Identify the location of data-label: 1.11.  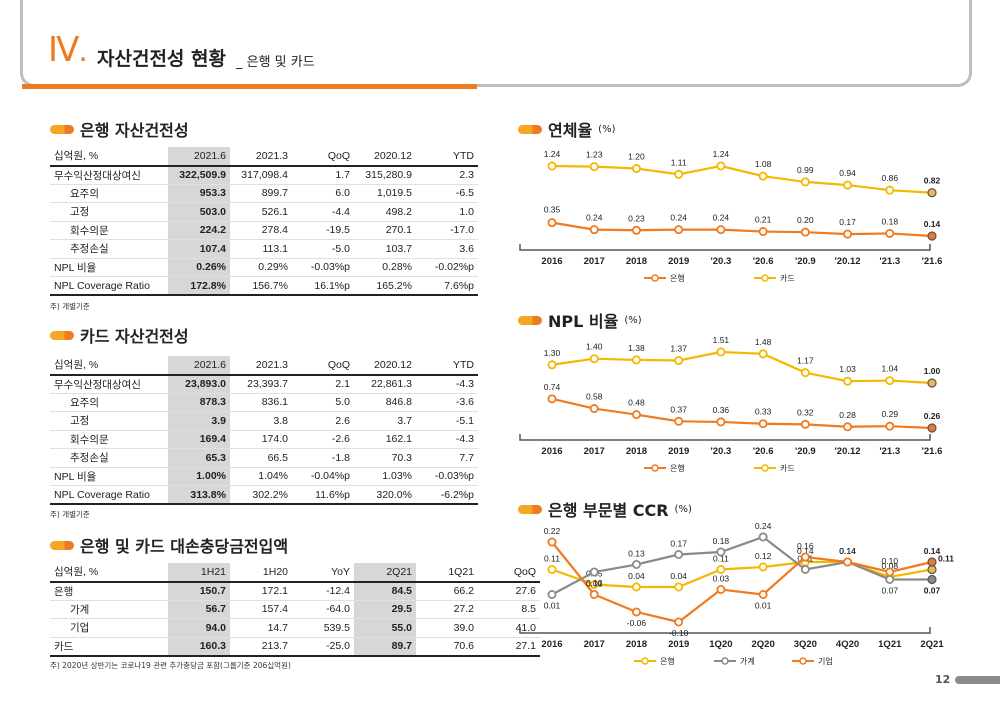
(679, 162).